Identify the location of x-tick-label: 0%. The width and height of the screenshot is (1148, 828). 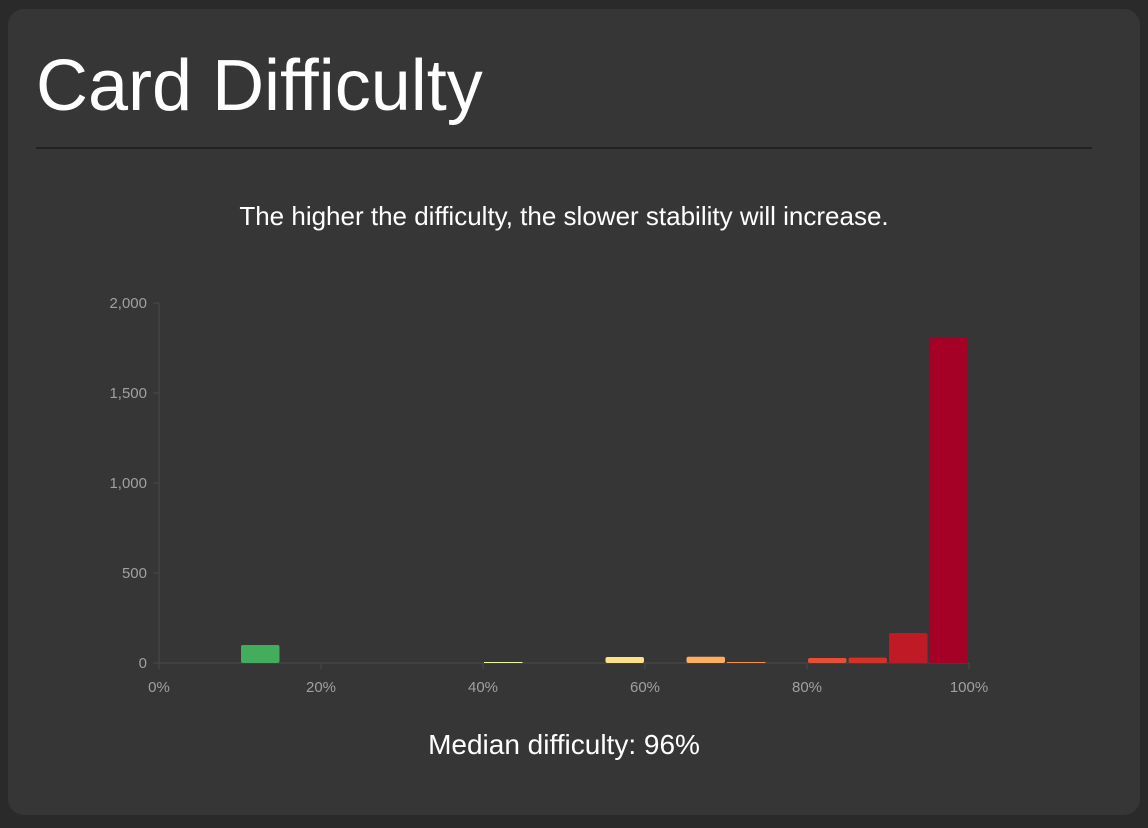
(159, 687).